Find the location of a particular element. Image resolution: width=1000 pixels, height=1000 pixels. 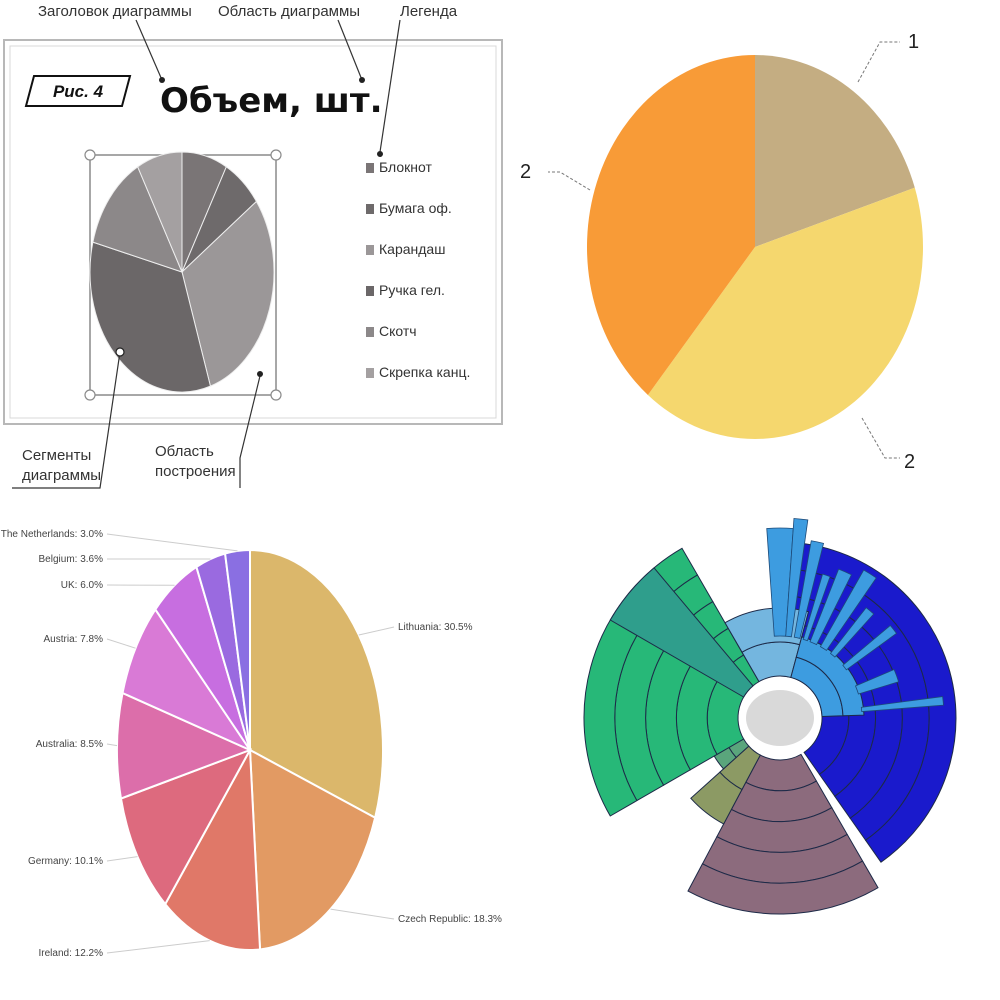

legend-item-6: Скрепка канц. is located at coordinates (424, 372).